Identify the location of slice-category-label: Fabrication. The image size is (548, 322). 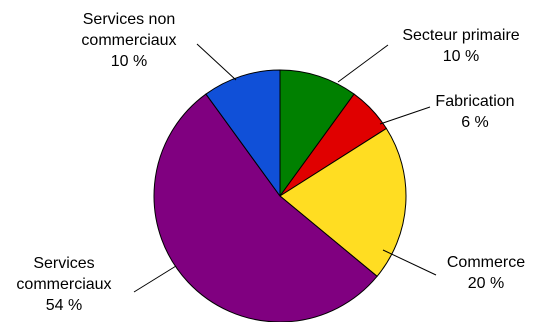
(474, 101).